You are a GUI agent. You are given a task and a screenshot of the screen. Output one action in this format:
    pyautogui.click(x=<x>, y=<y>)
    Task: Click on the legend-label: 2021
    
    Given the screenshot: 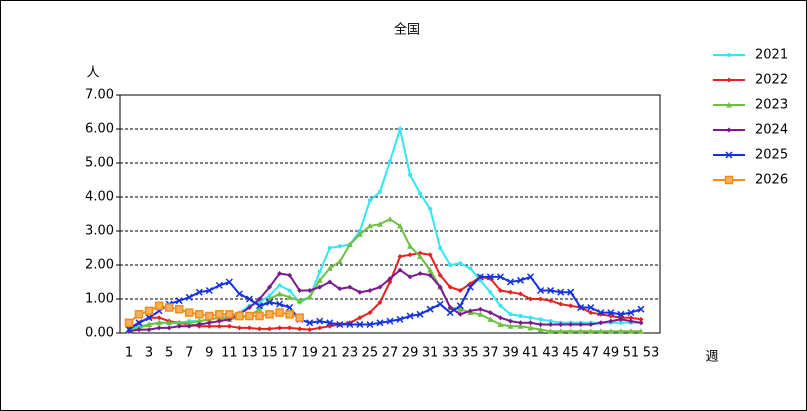 What is the action you would take?
    pyautogui.click(x=771, y=55)
    